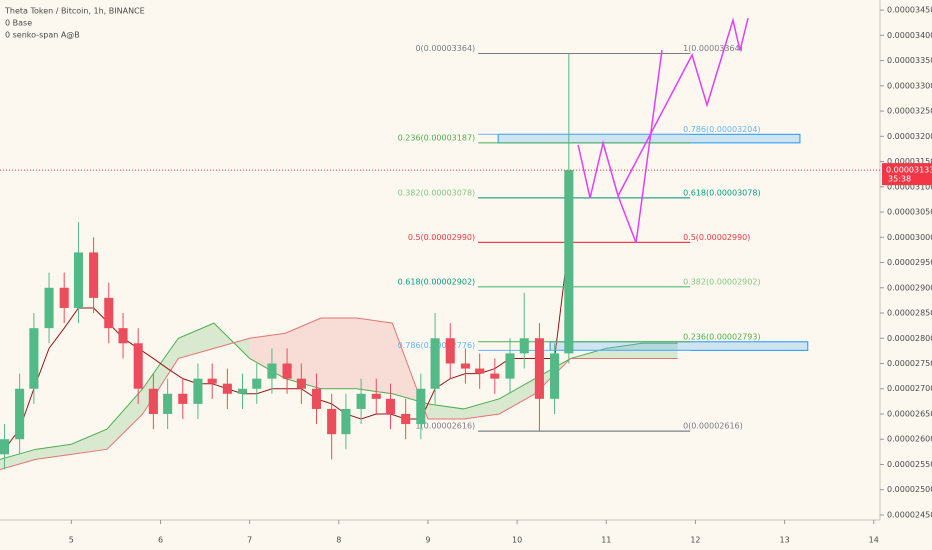  What do you see at coordinates (909, 313) in the screenshot?
I see `y-tick-label: 0.00002850` at bounding box center [909, 313].